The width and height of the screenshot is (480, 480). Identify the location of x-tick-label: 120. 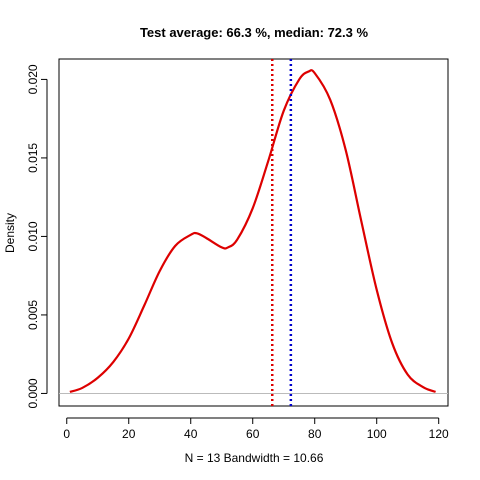
(439, 434).